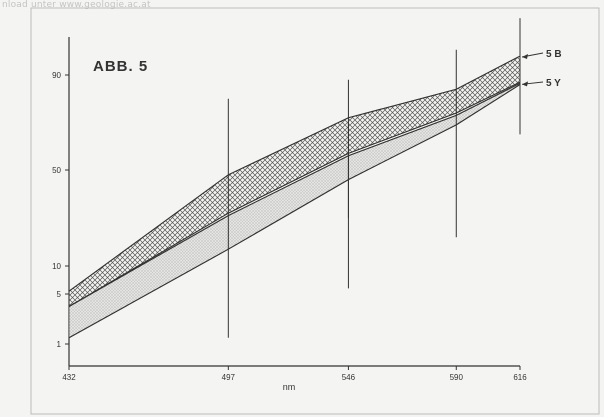 This screenshot has height=417, width=604. Describe the element at coordinates (542, 69) in the screenshot. I see `legend: 5 B 5 Y` at that location.